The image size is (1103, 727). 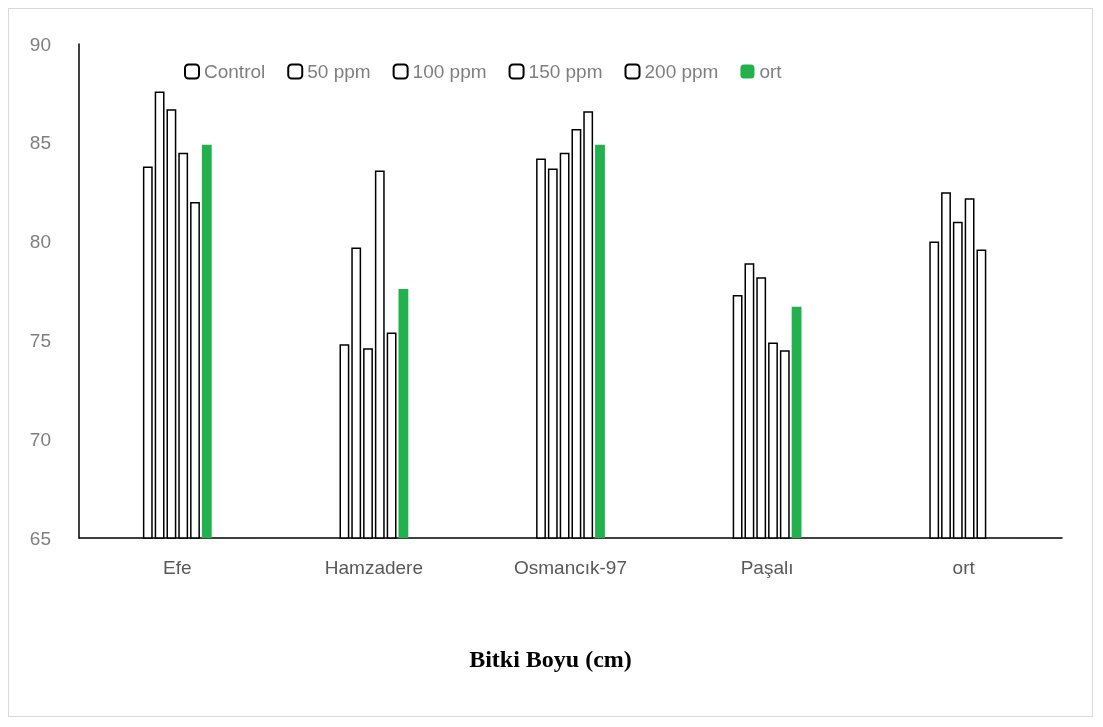 What do you see at coordinates (767, 567) in the screenshot?
I see `x-tick-label: Paşalı` at bounding box center [767, 567].